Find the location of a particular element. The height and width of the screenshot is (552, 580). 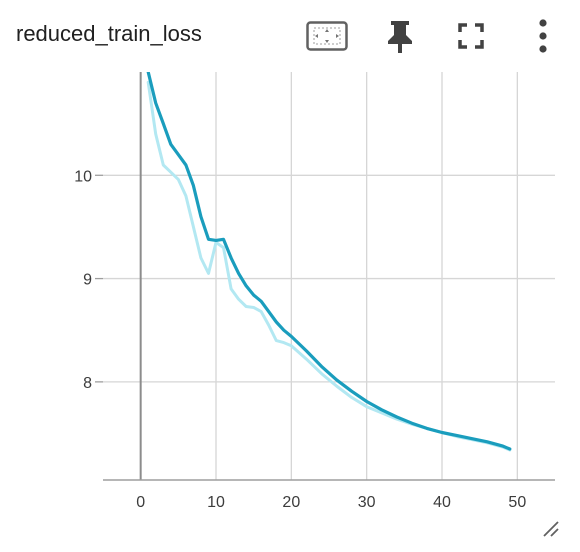

more-vert-icon is located at coordinates (543, 36).